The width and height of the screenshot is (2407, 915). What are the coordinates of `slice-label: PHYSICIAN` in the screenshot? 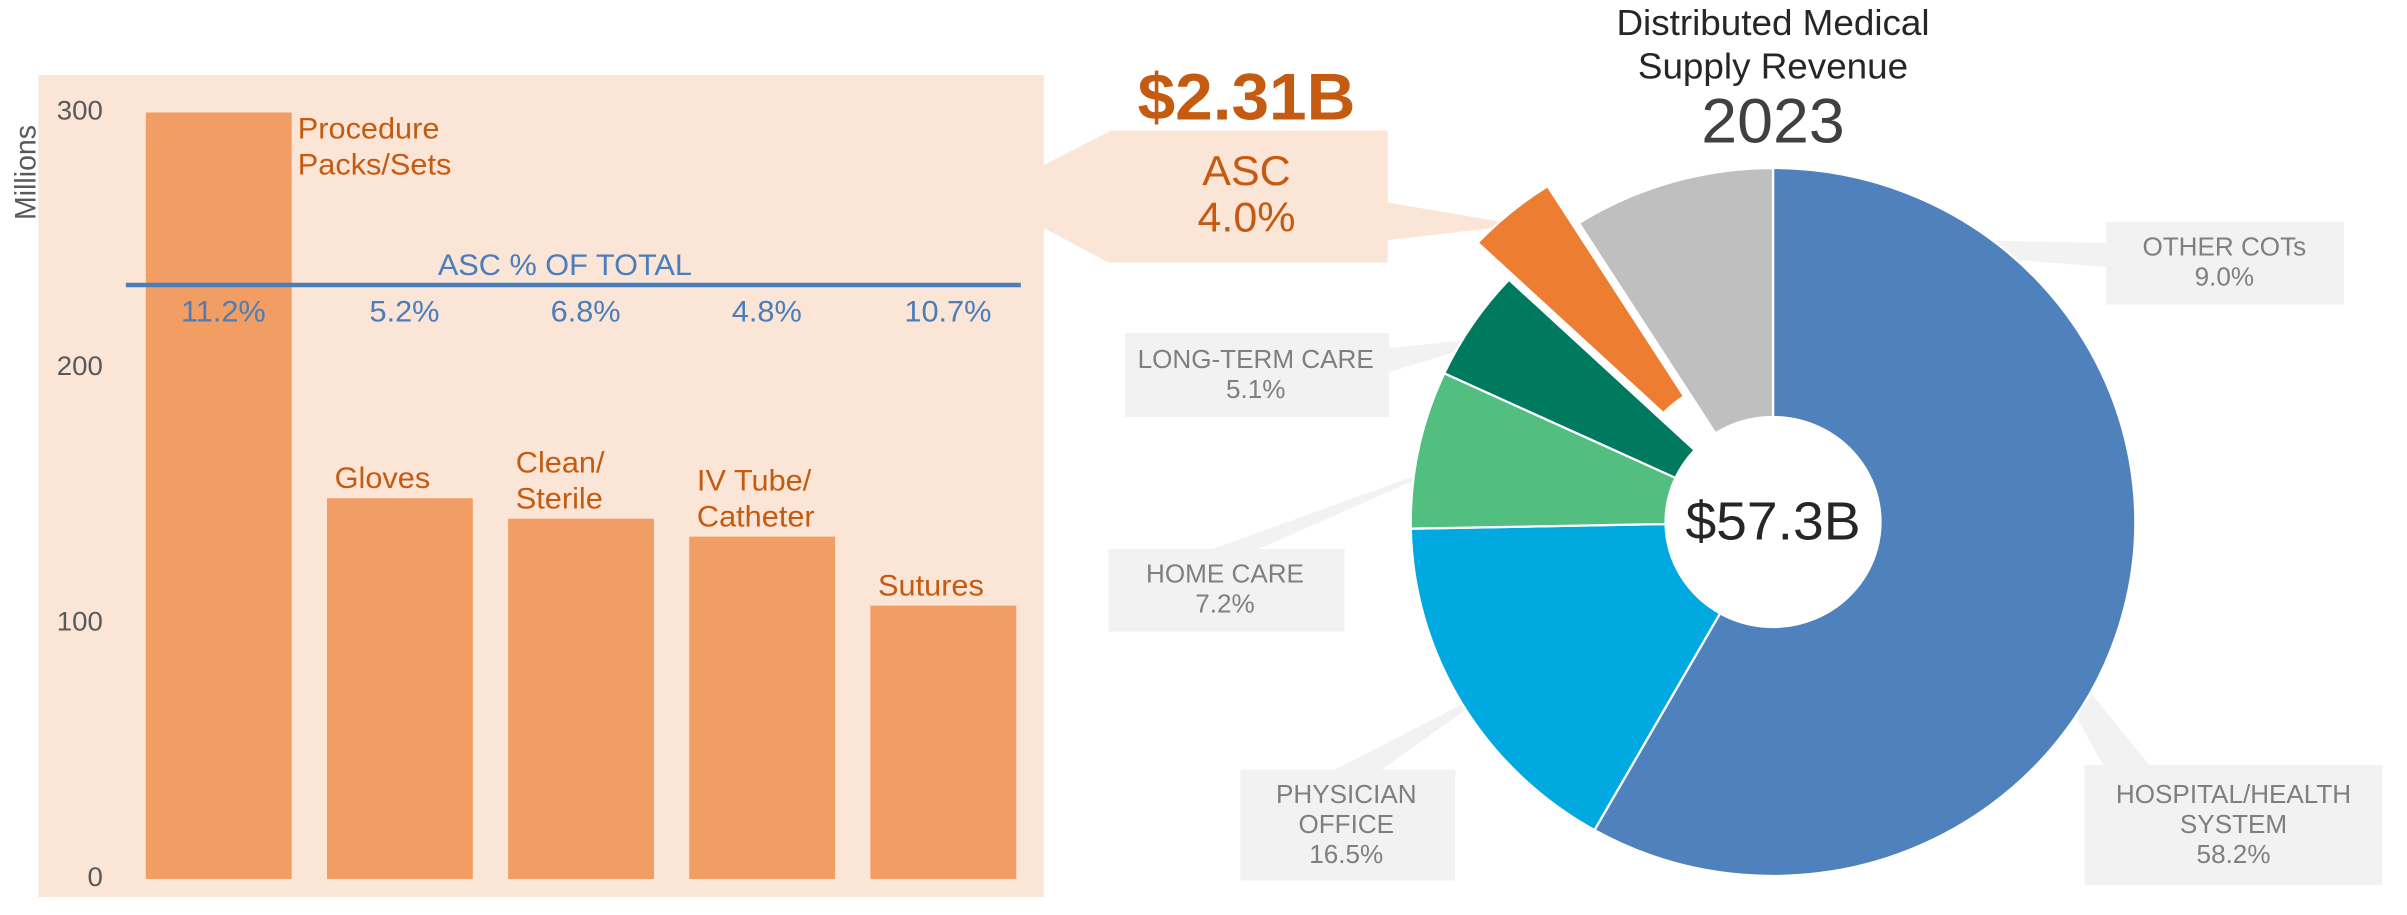 It's located at (1346, 795).